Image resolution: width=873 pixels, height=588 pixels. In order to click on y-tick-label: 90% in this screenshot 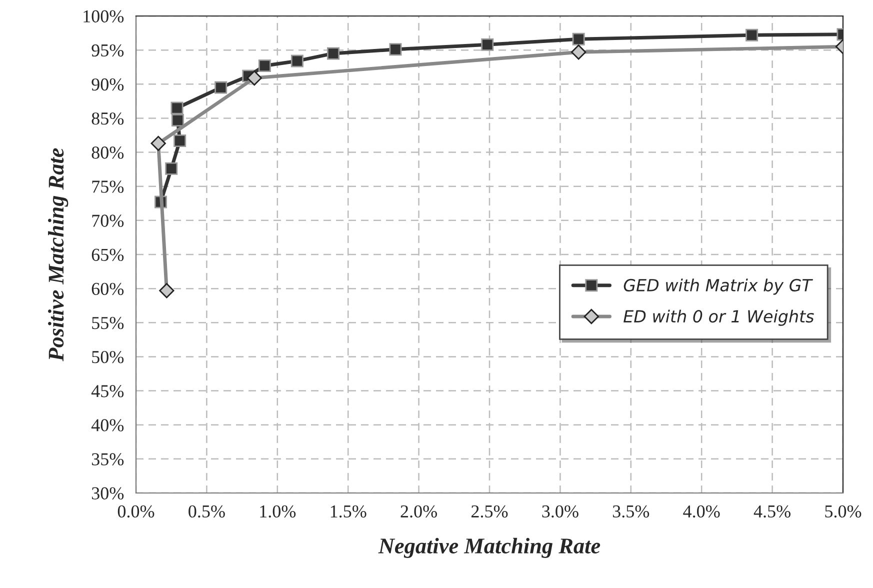, I will do `click(108, 84)`.